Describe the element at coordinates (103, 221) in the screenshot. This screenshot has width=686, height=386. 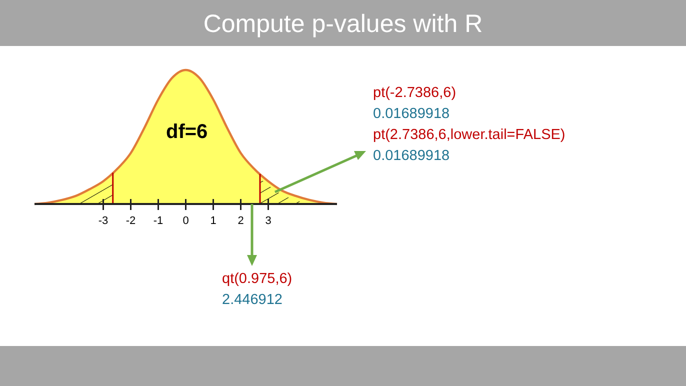
I see `x-tick-label: -3` at that location.